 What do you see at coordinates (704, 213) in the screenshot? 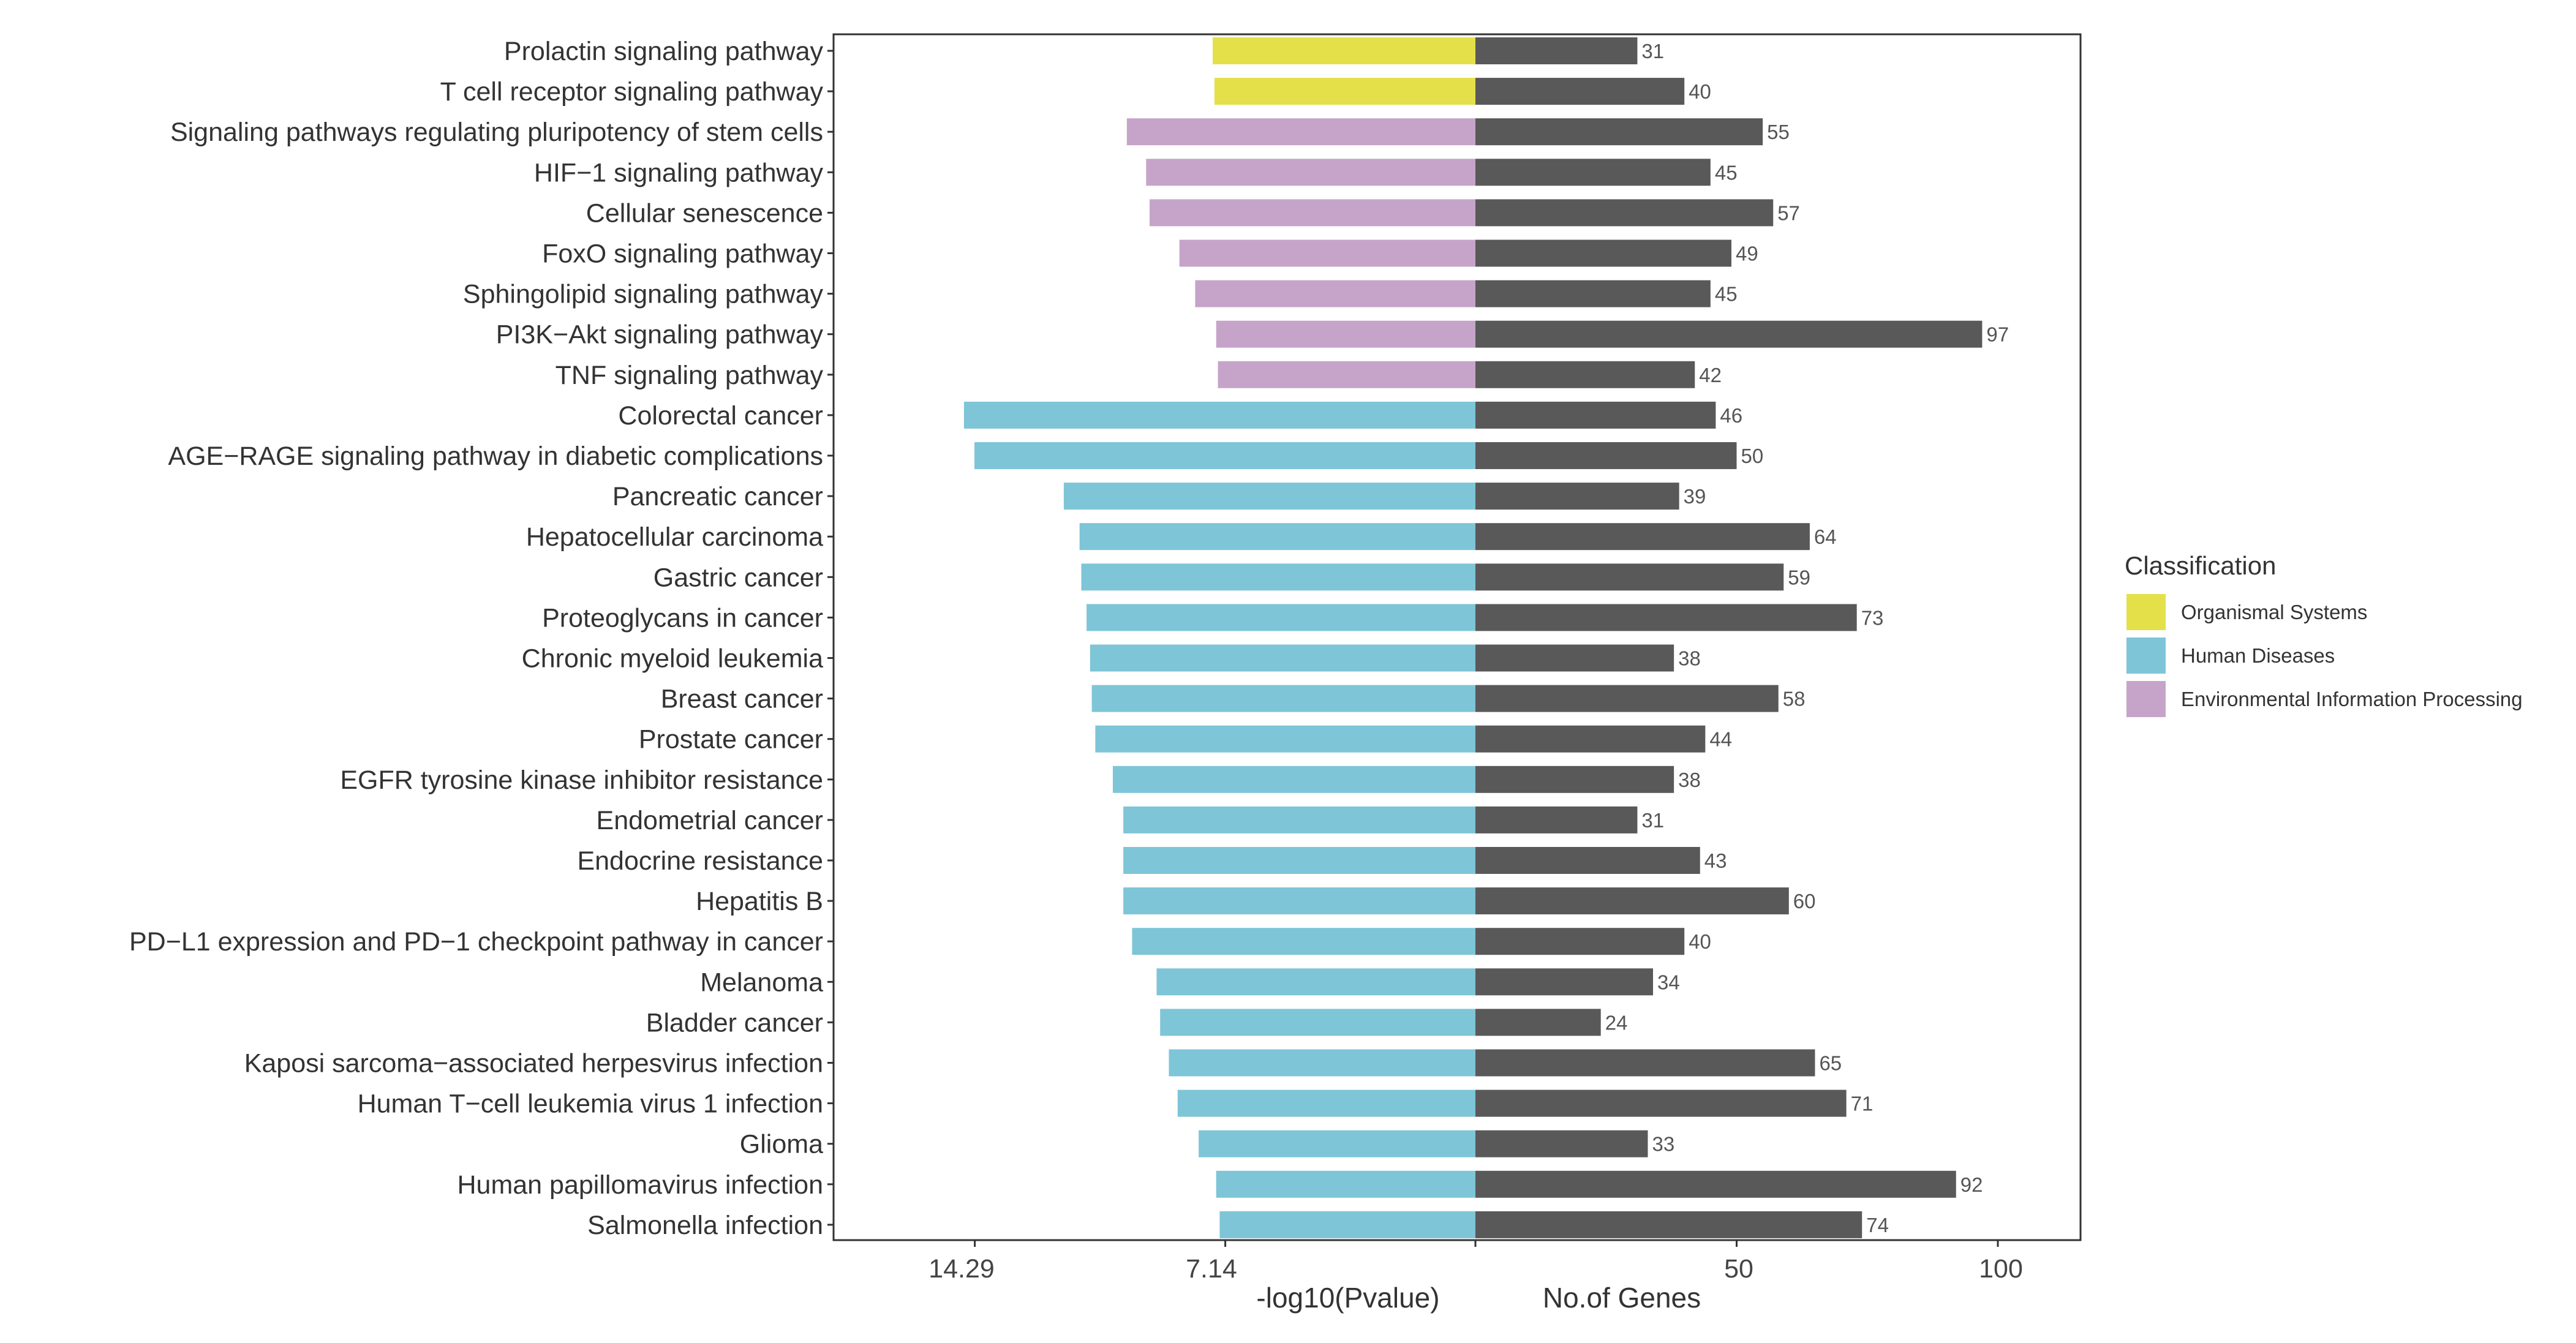
I see `category-label-cellular-senescence: Cellular senescence` at bounding box center [704, 213].